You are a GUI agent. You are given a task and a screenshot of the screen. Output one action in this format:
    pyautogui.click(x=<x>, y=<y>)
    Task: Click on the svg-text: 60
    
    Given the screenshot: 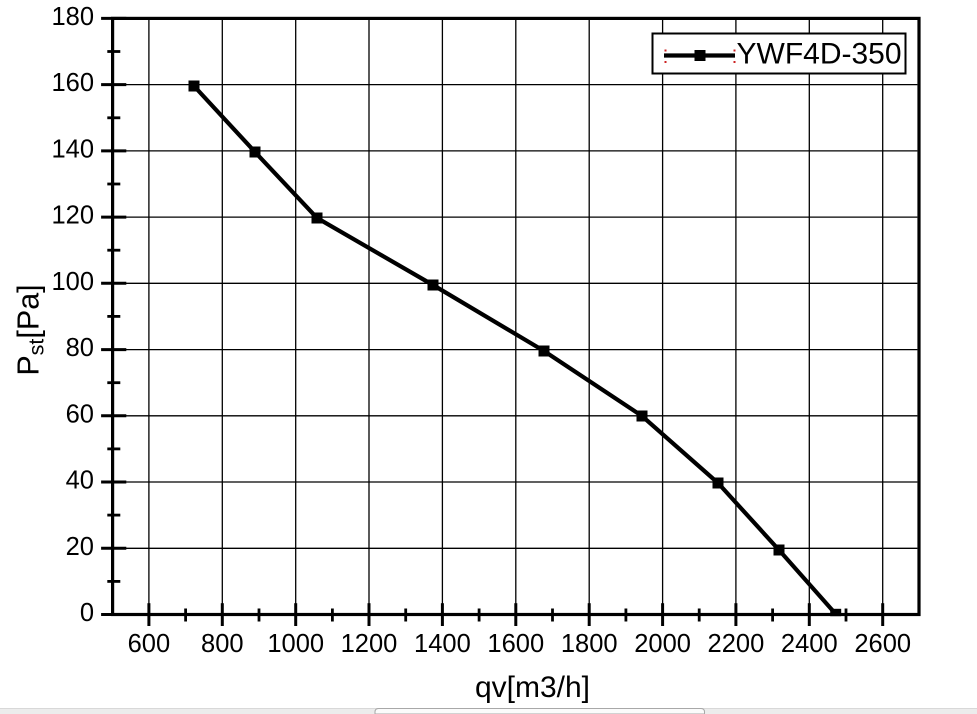 What is the action you would take?
    pyautogui.click(x=80, y=414)
    